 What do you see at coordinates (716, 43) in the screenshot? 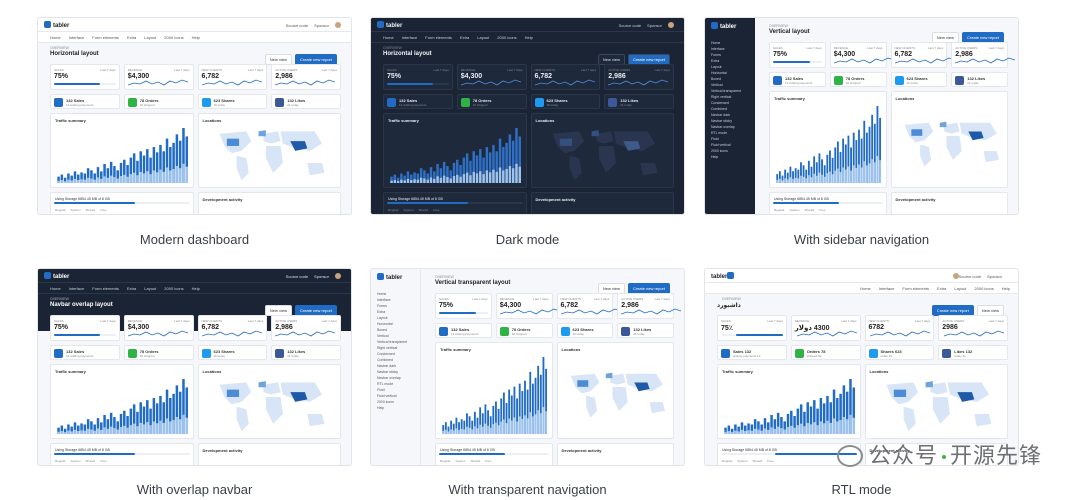
I see `sidebar-item: Home` at bounding box center [716, 43].